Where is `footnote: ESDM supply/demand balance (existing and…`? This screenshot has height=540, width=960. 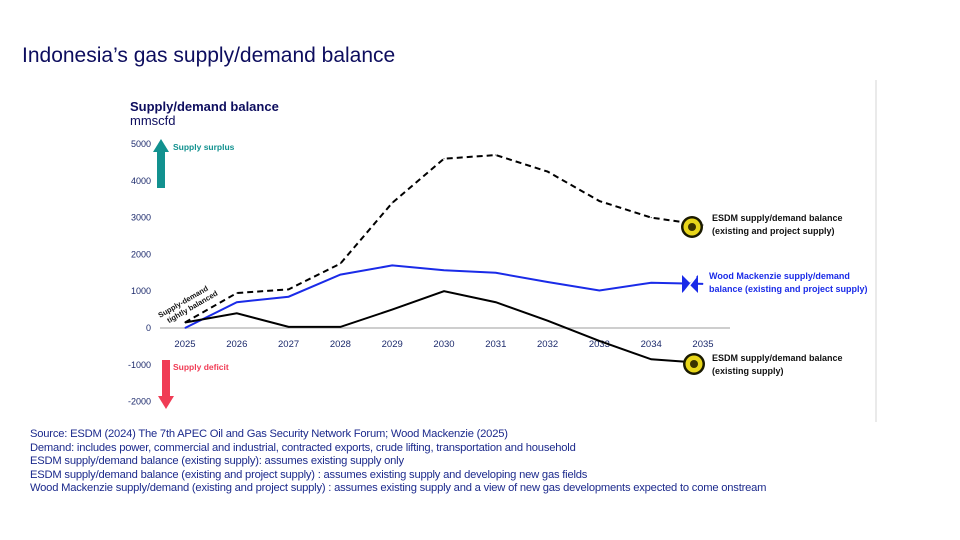
footnote: ESDM supply/demand balance (existing and… is located at coordinates (309, 474).